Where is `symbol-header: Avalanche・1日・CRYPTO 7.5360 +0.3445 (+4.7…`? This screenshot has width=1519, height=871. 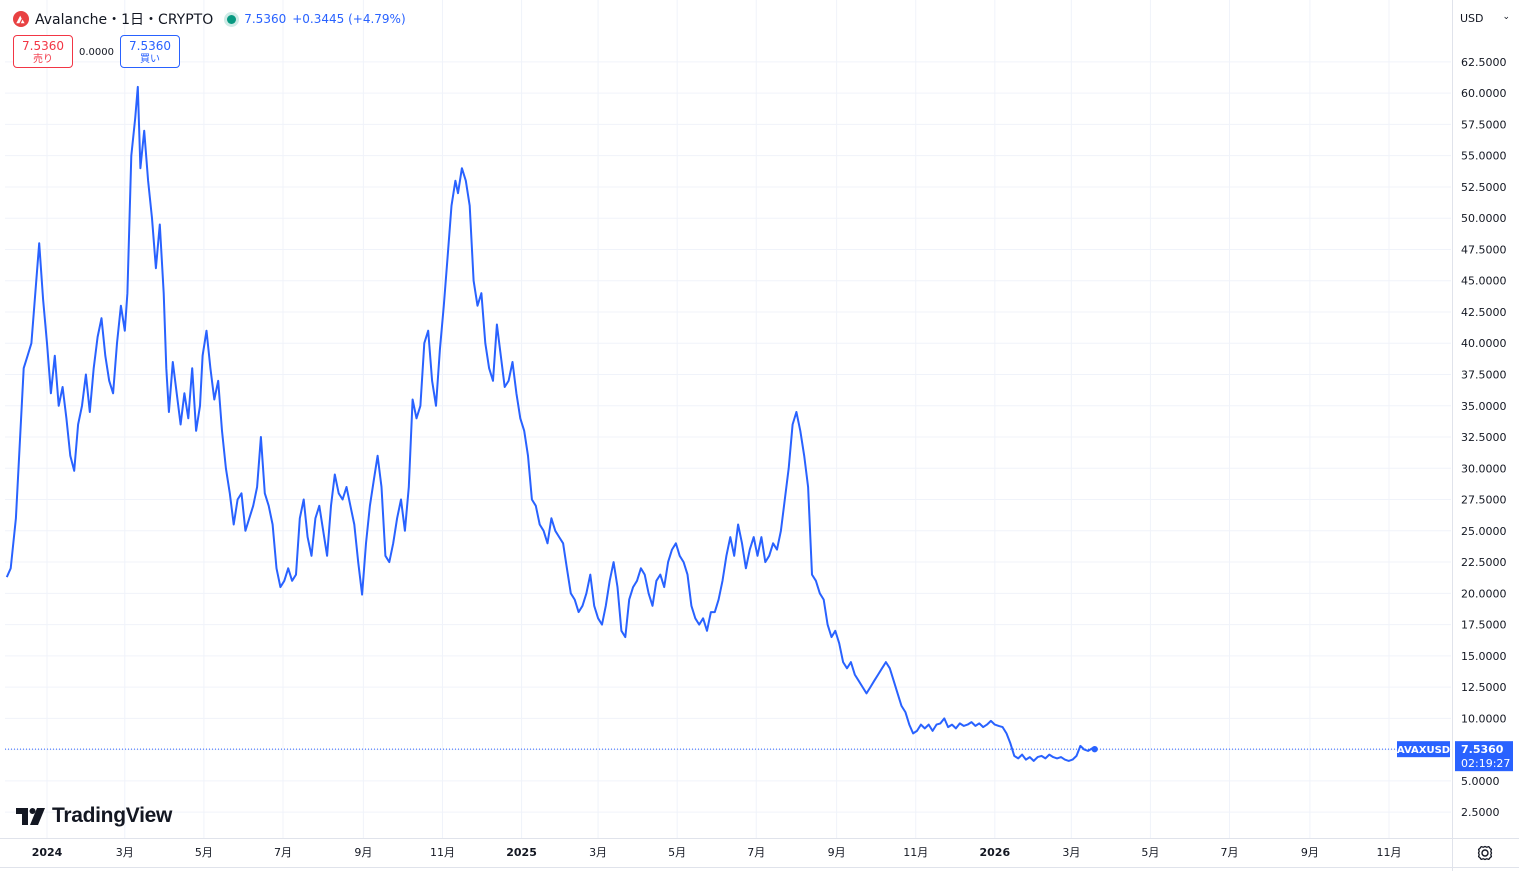
symbol-header: Avalanche・1日・CRYPTO 7.5360 +0.3445 (+4.7… is located at coordinates (209, 19).